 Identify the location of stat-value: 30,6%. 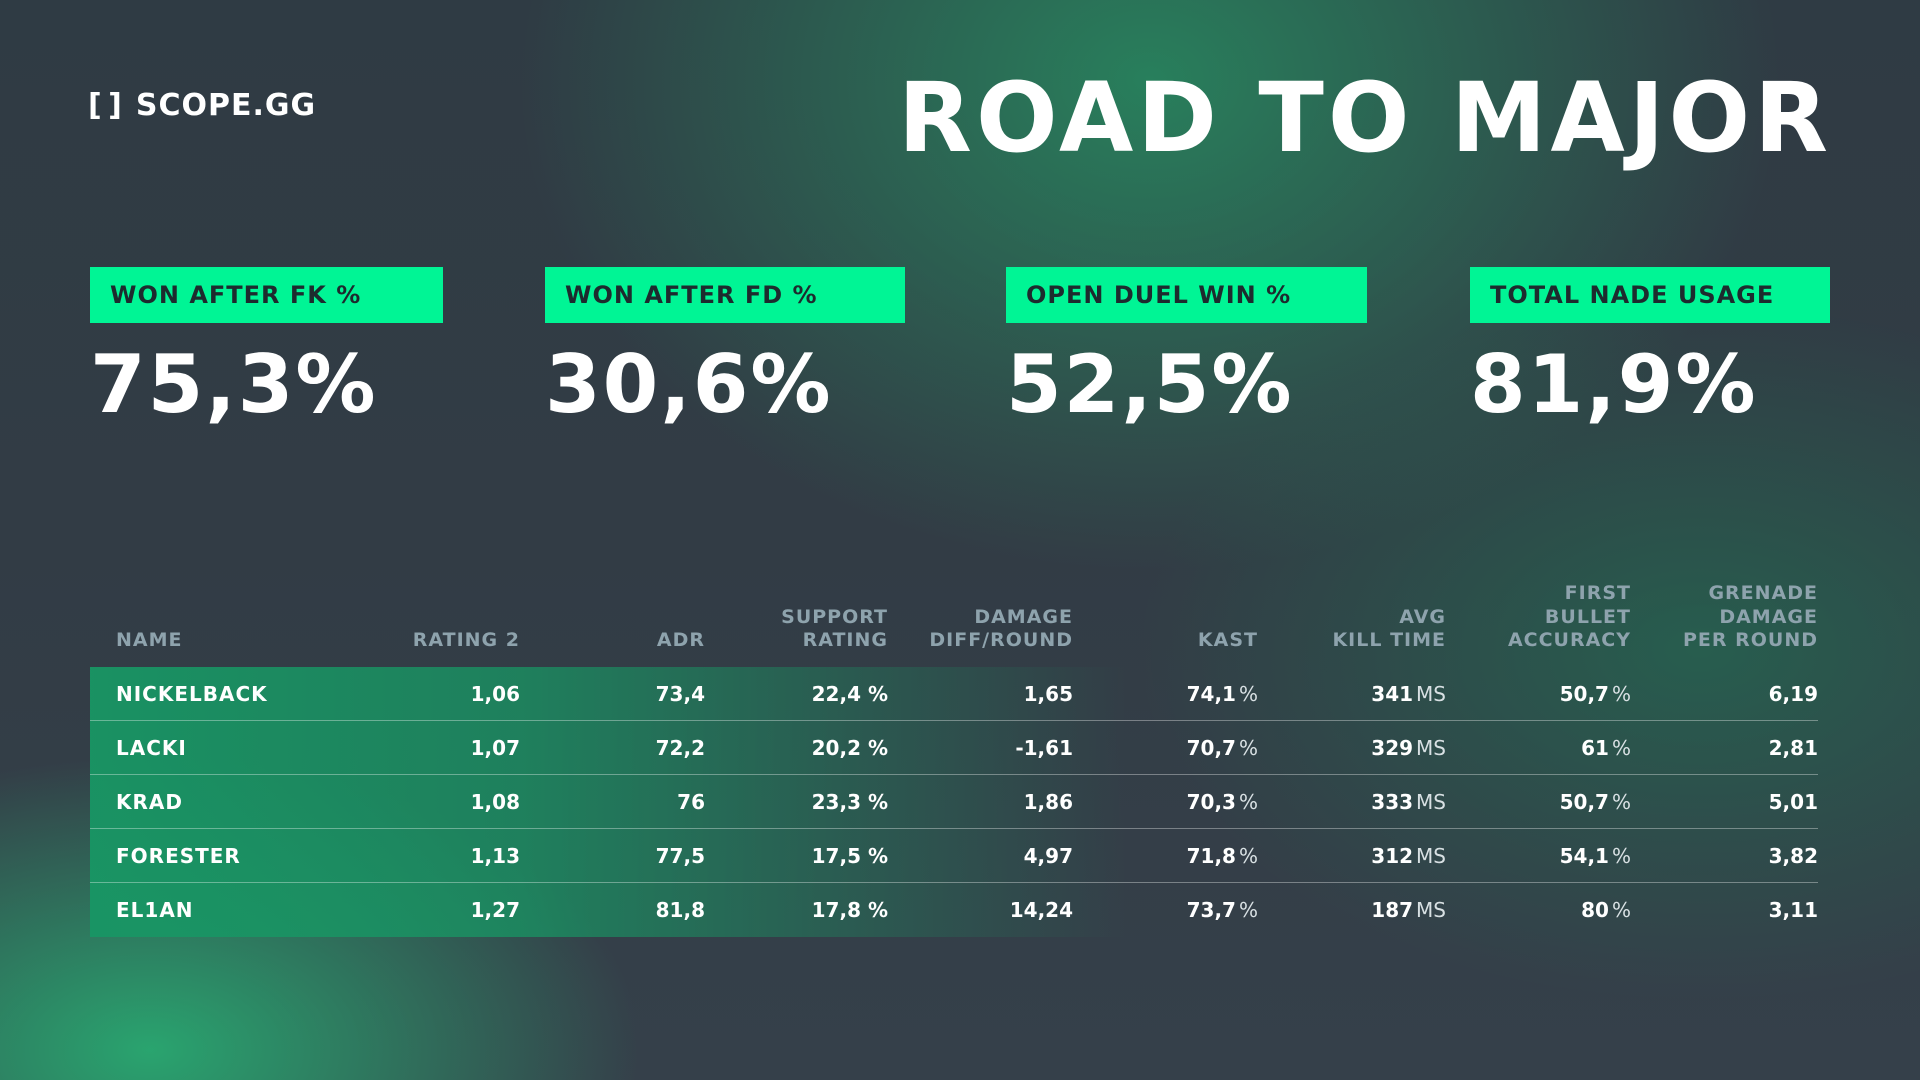
(689, 384).